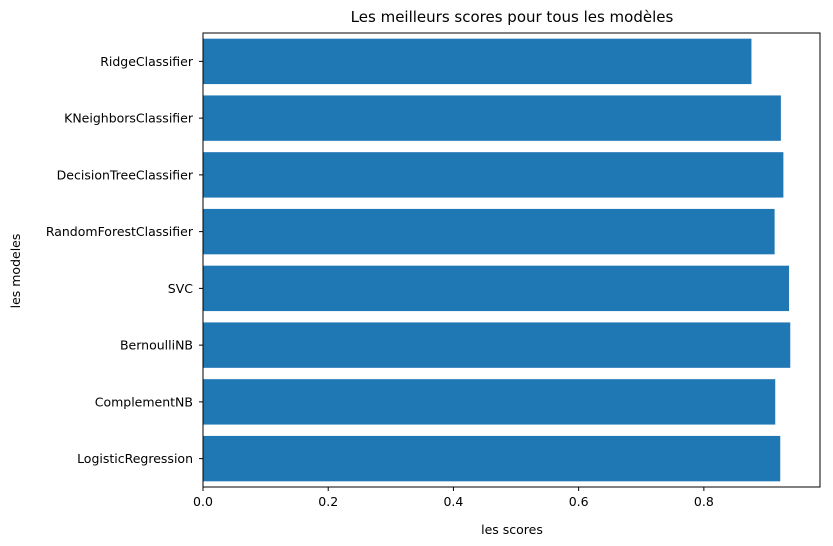  Describe the element at coordinates (579, 501) in the screenshot. I see `x-tick-label: 0.6` at that location.